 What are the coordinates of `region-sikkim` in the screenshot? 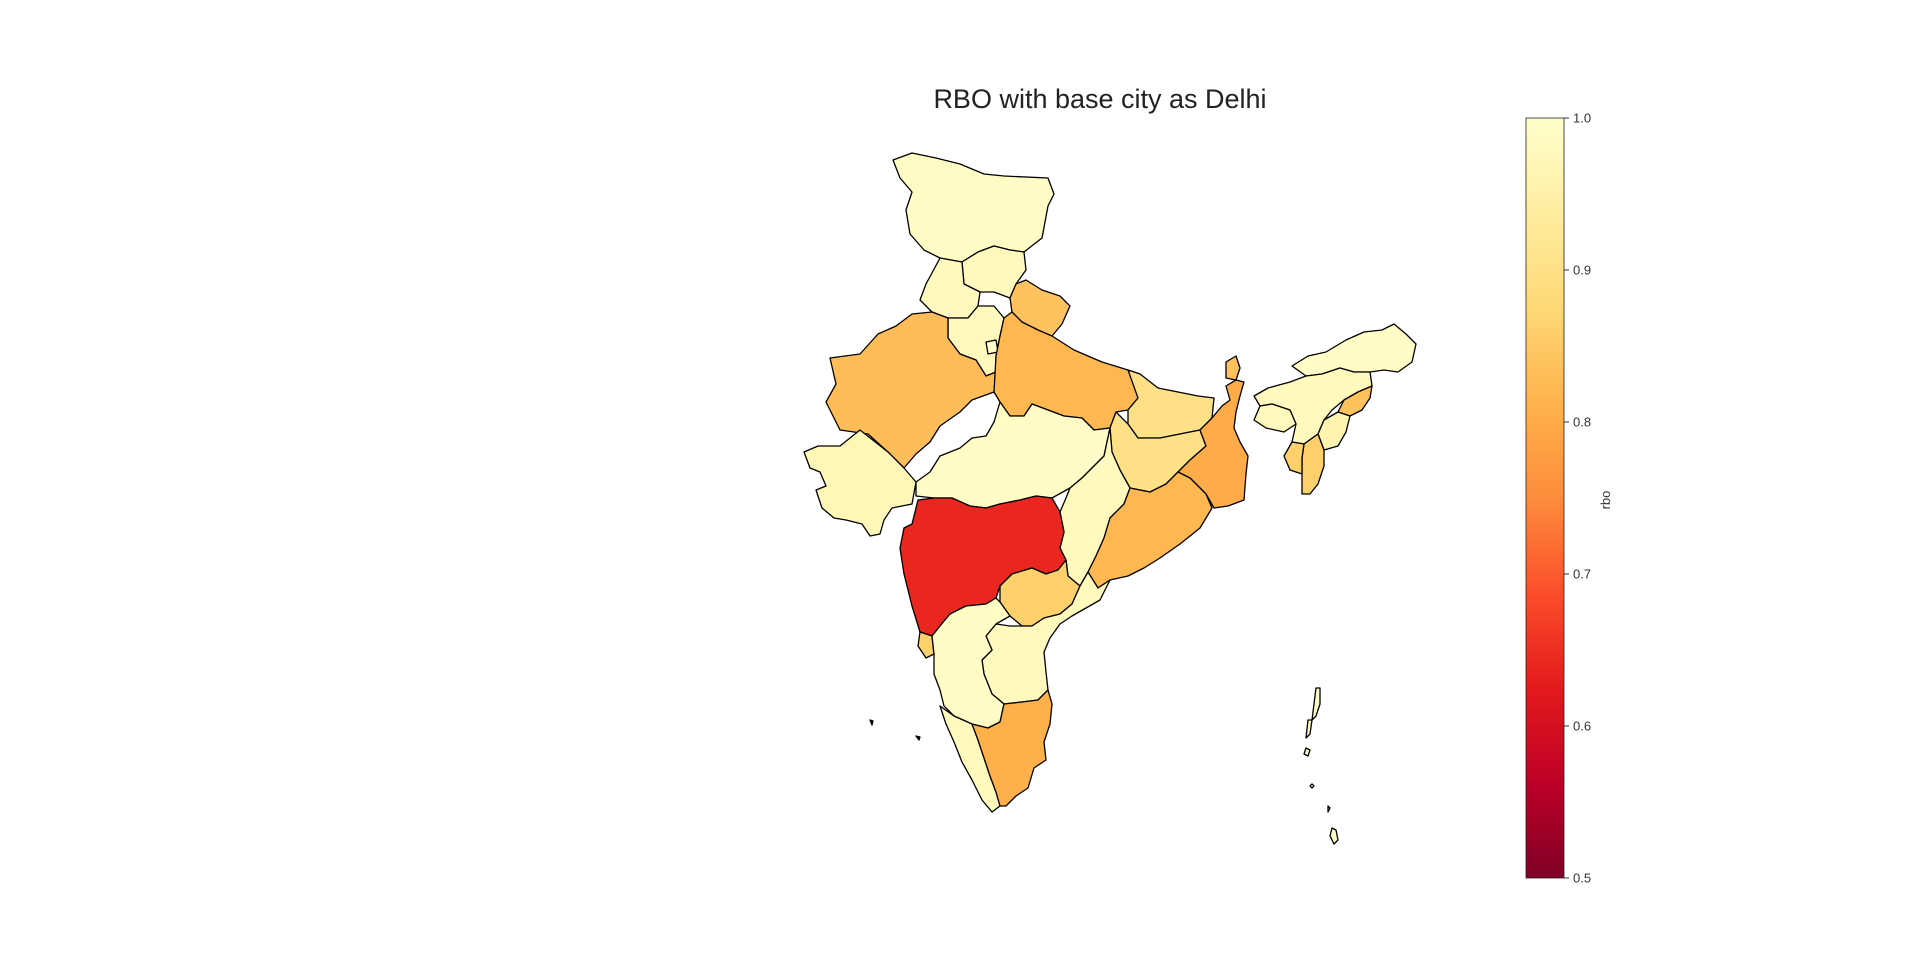 It's located at (1233, 368).